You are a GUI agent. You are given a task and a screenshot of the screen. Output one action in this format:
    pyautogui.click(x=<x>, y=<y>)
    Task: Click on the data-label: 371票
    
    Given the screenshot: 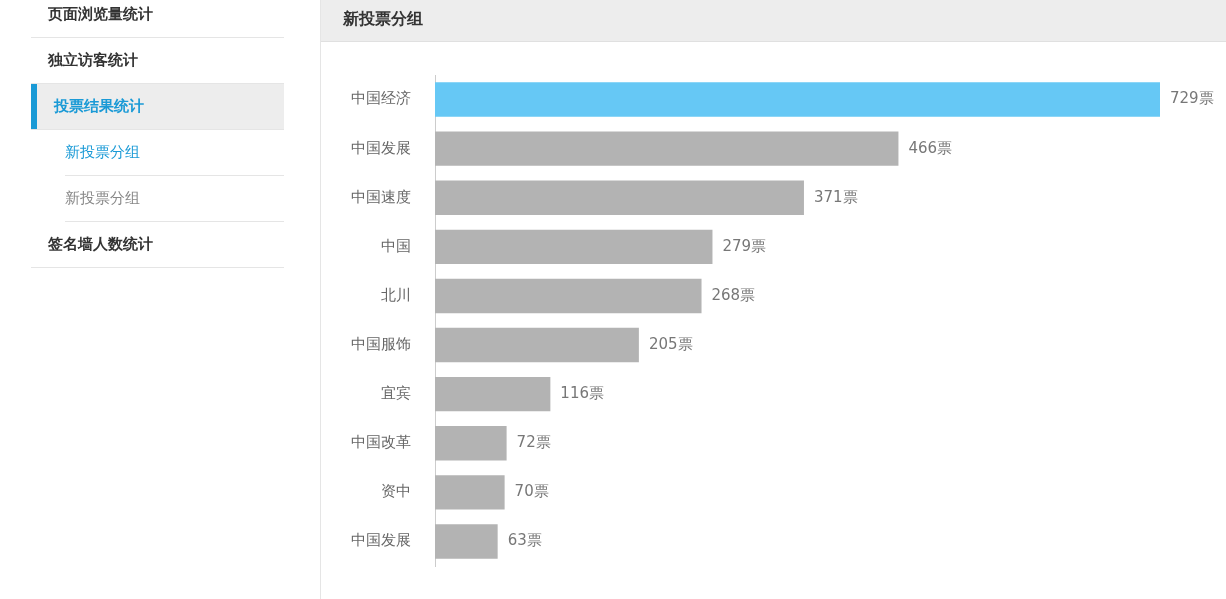 What is the action you would take?
    pyautogui.click(x=835, y=196)
    